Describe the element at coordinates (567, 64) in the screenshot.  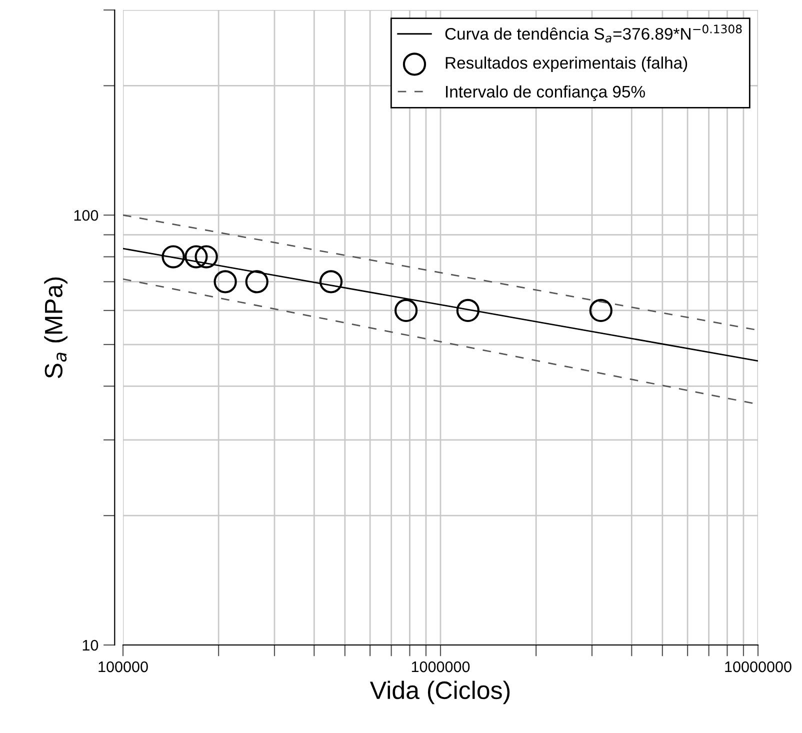
I see `legend-label: Resultados experimentais (falha)` at that location.